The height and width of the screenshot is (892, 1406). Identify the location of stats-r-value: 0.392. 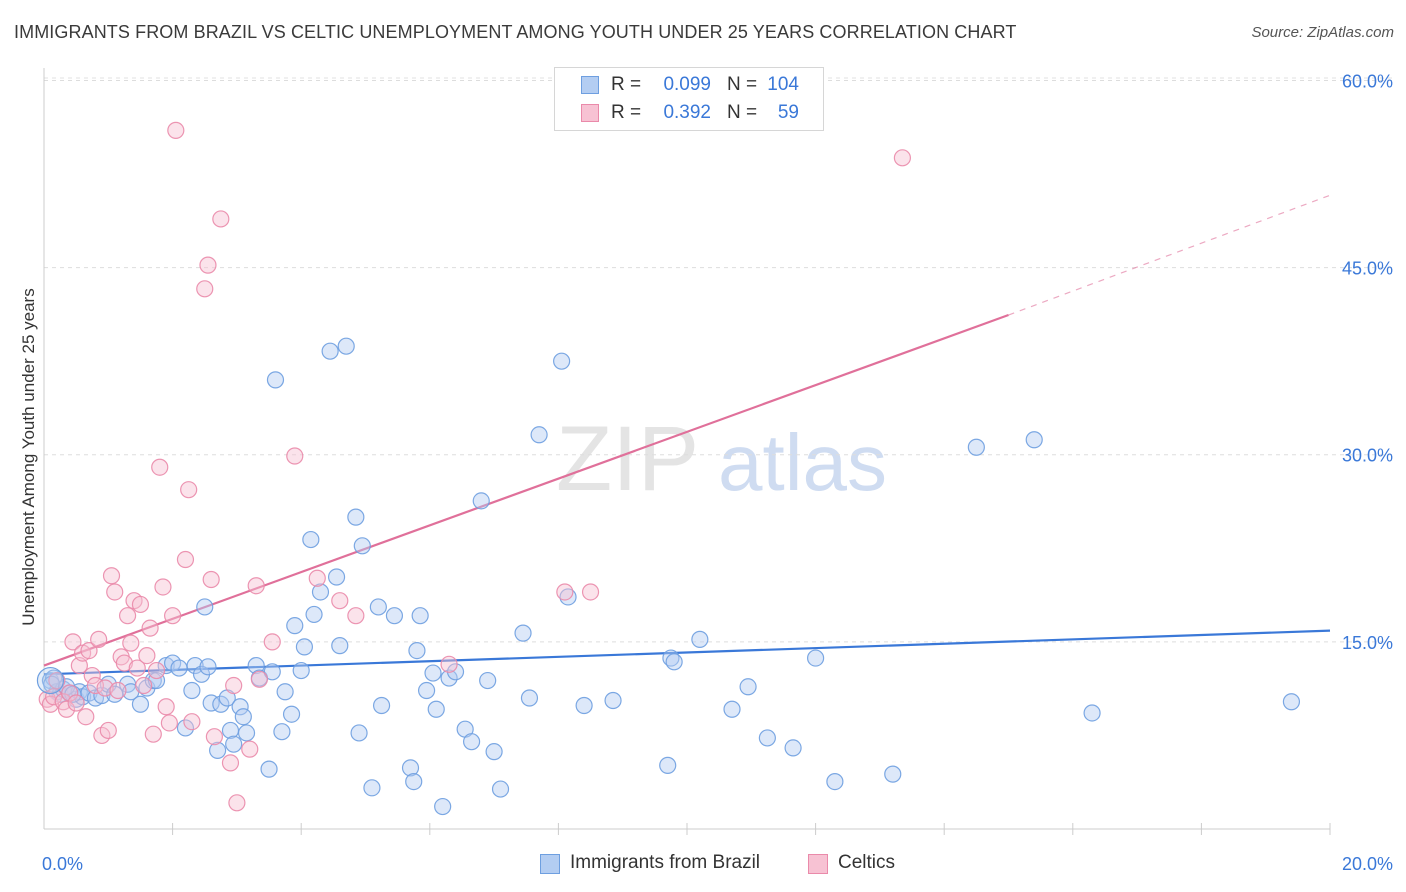
(687, 112).